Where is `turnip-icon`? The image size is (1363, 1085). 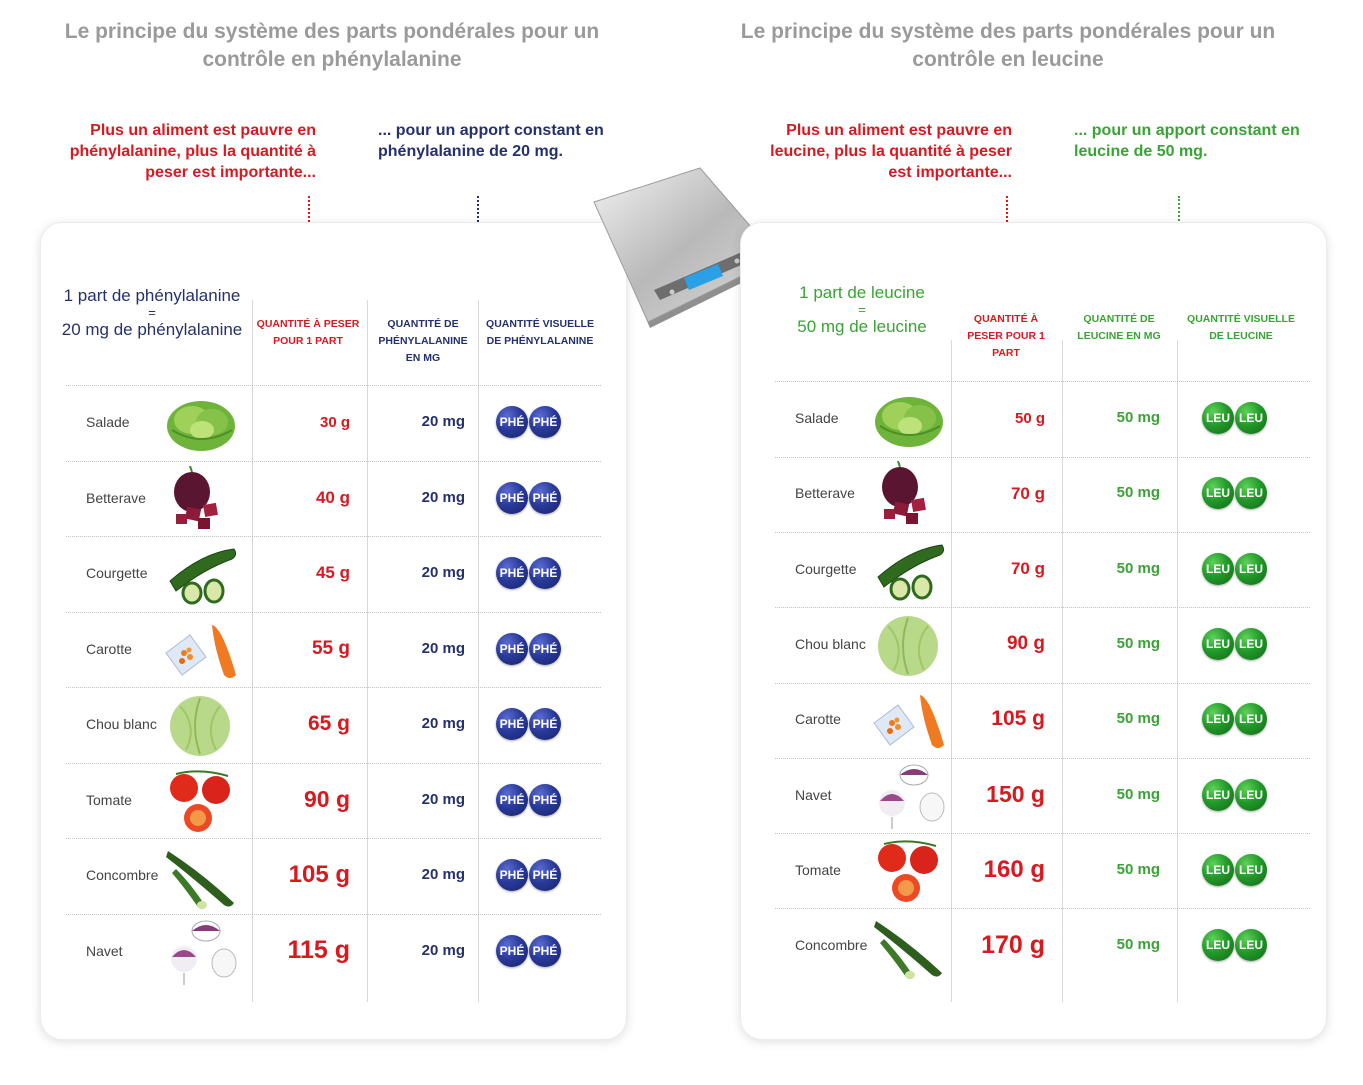 turnip-icon is located at coordinates (909, 796).